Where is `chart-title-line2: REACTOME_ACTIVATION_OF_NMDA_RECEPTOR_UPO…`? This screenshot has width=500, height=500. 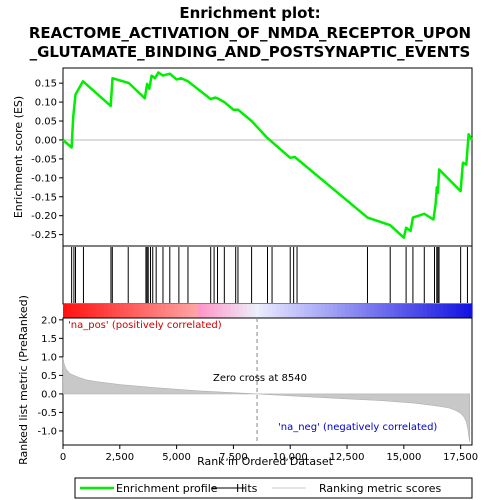 chart-title-line2: REACTOME_ACTIVATION_OF_NMDA_RECEPTOR_UPO… is located at coordinates (250, 33).